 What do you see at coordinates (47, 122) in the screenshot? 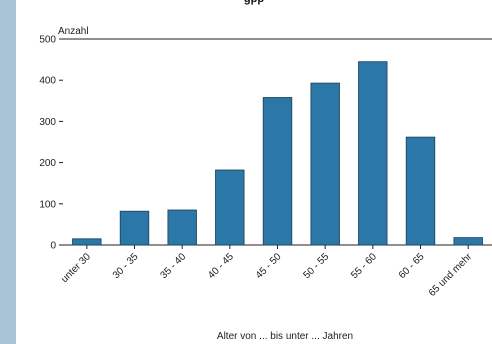
I see `y-tick-label: 300` at bounding box center [47, 122].